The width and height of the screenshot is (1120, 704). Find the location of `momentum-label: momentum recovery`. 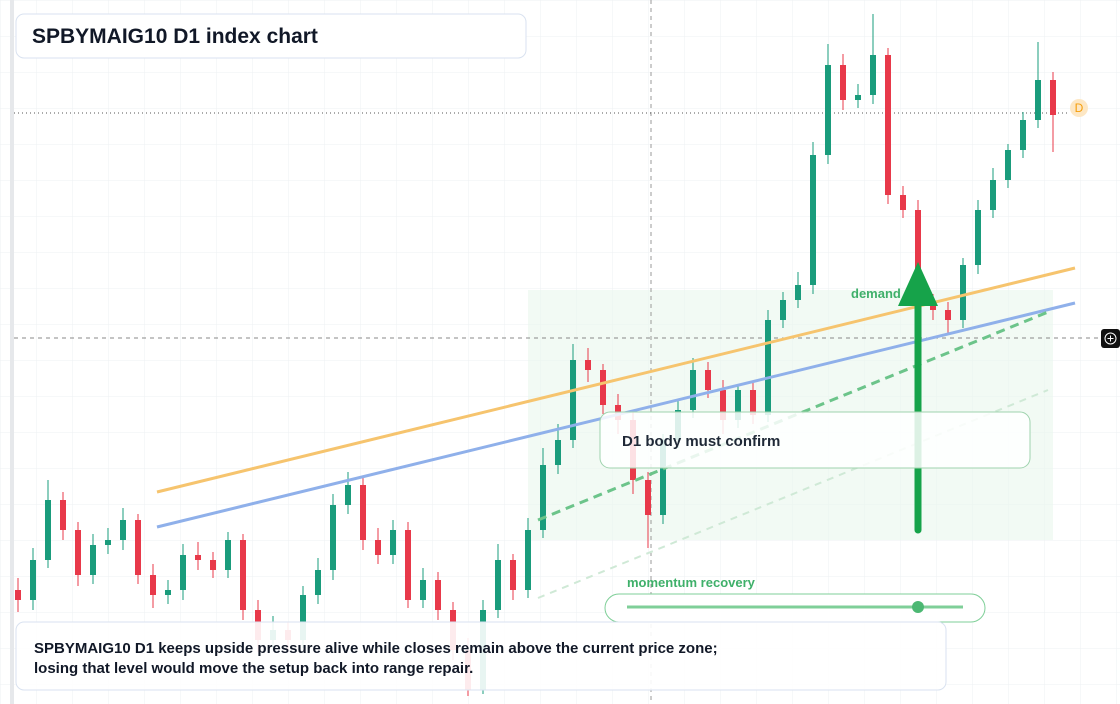

momentum-label: momentum recovery is located at coordinates (691, 582).